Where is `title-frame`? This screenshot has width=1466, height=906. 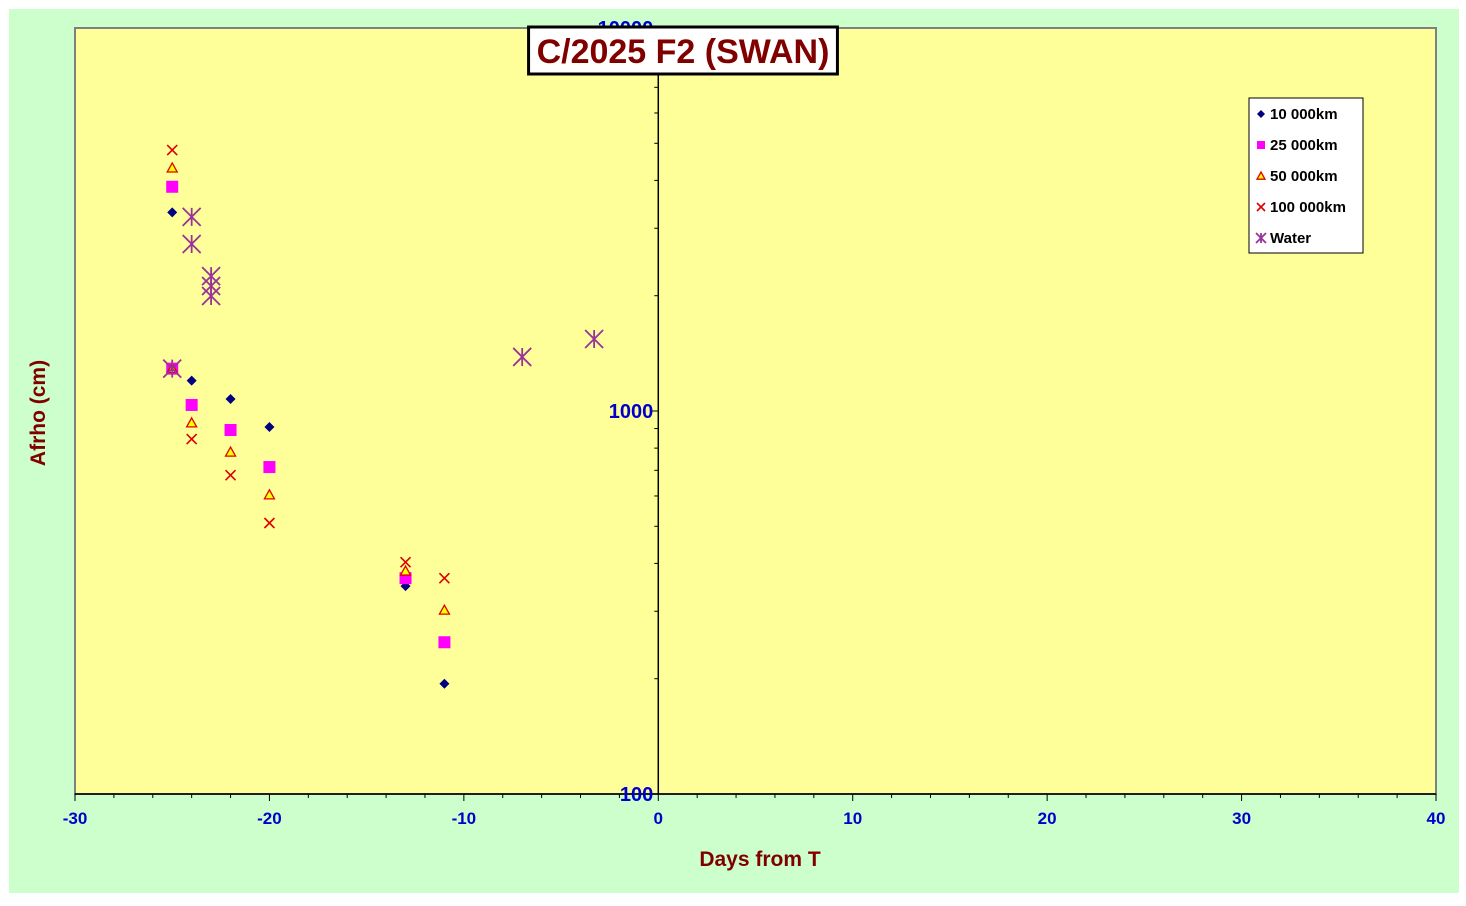 title-frame is located at coordinates (683, 50).